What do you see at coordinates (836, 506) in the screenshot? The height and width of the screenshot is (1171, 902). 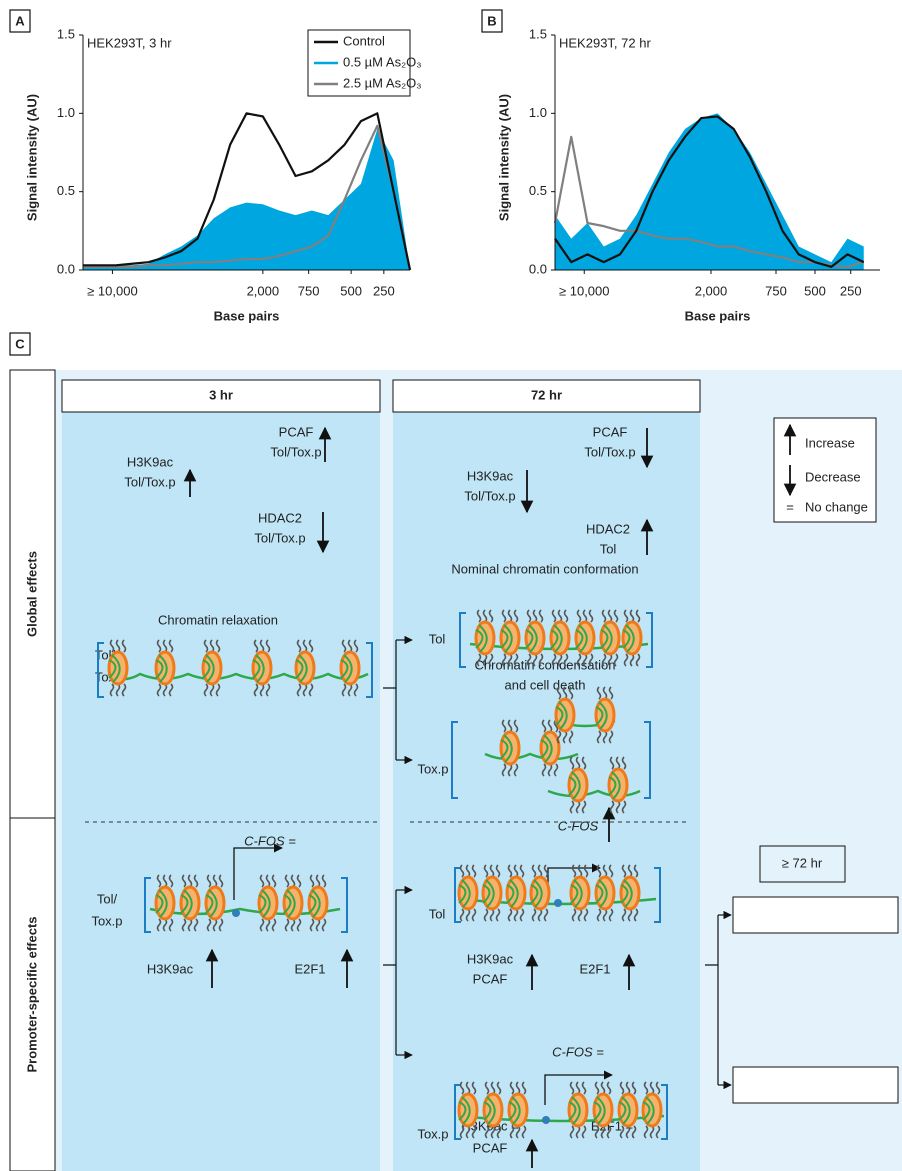 I see `legend-label: No change` at bounding box center [836, 506].